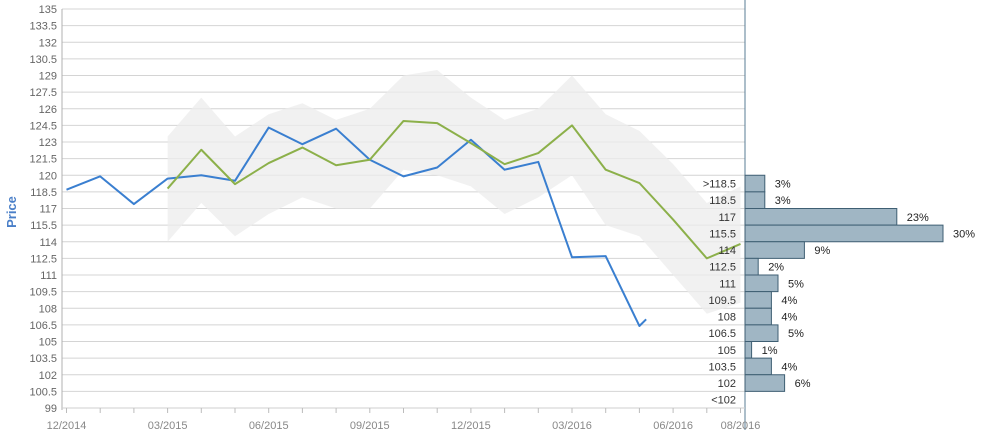  I want to click on y-tick-label: 133.5, so click(43, 27).